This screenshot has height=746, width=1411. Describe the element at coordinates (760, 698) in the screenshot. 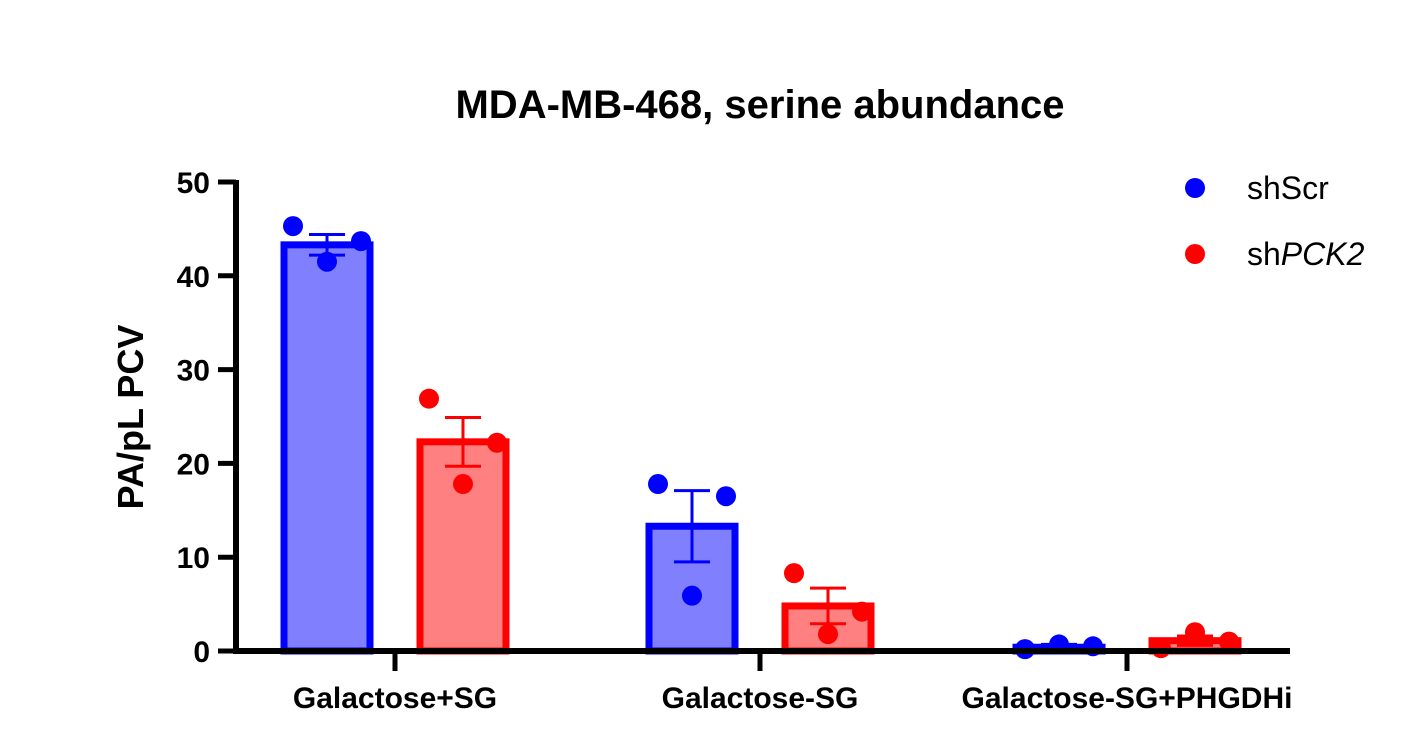

I see `x-tick-label: Galactose-SG` at that location.